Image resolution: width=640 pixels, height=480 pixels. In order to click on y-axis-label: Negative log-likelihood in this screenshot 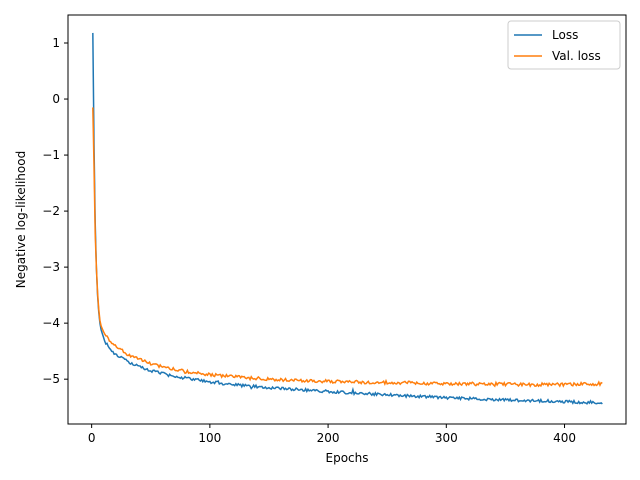, I will do `click(21, 219)`.